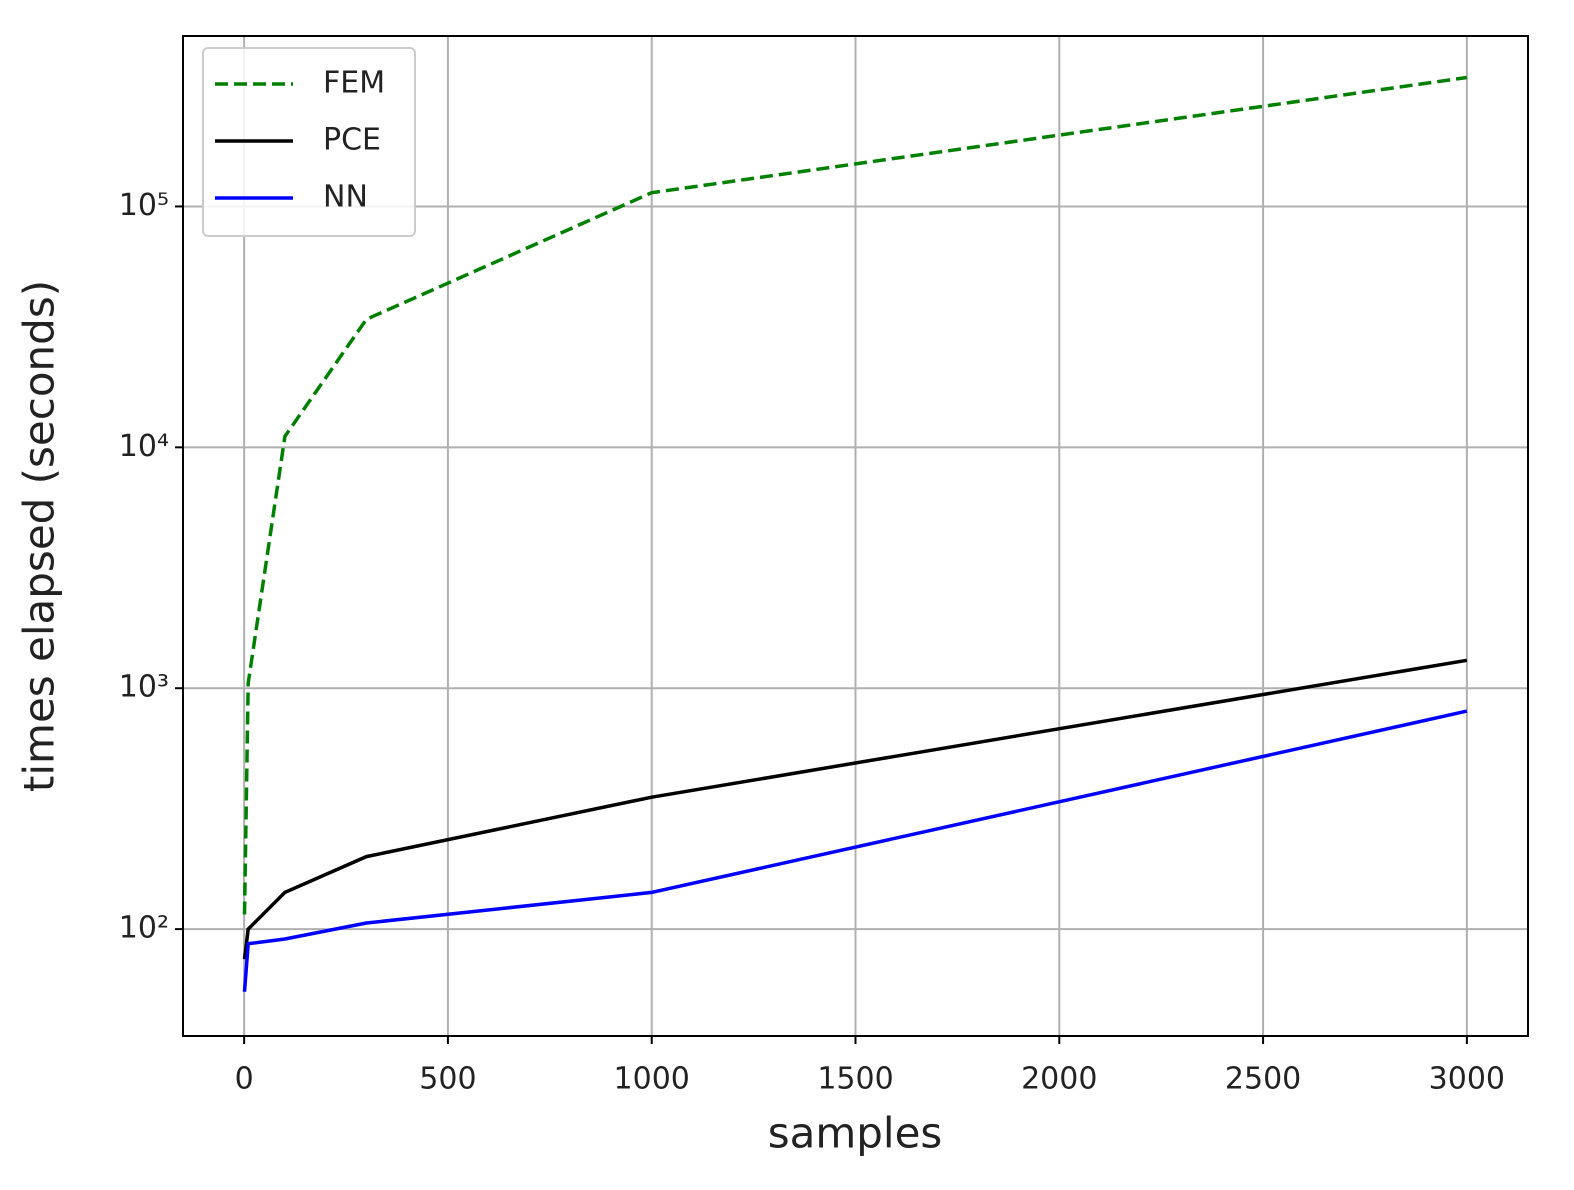  What do you see at coordinates (1059, 1079) in the screenshot?
I see `x-tick-label: 2000` at bounding box center [1059, 1079].